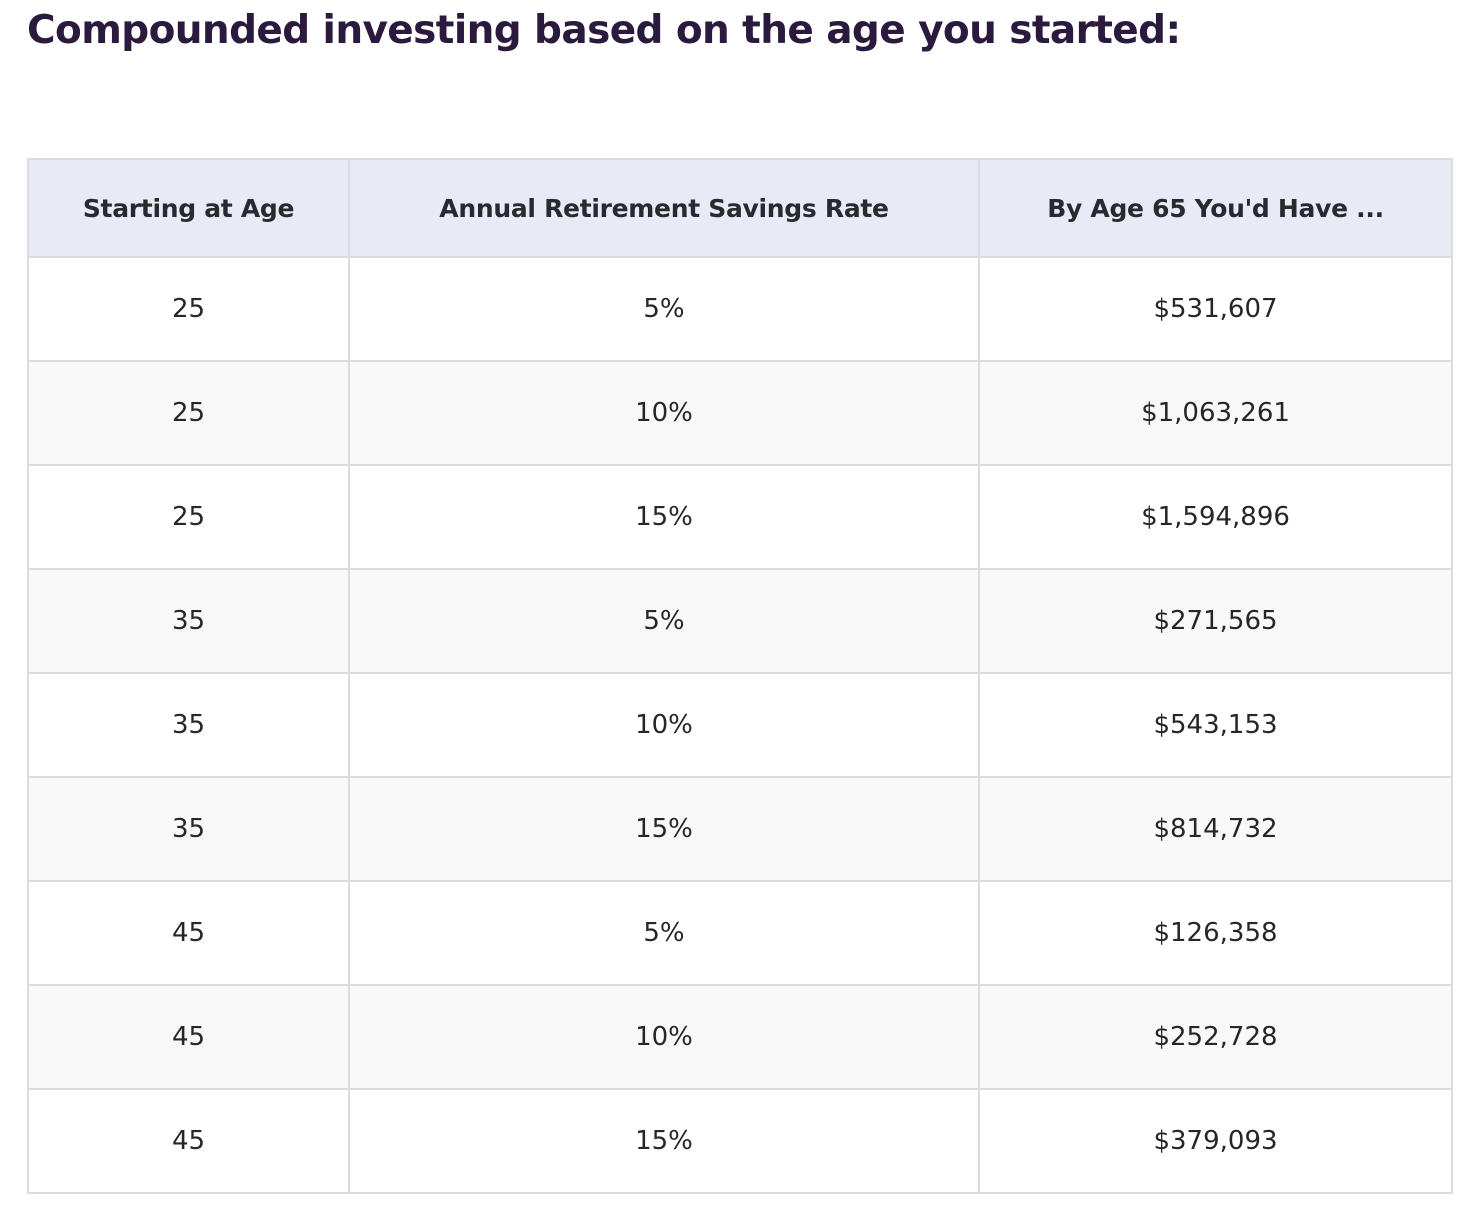 The width and height of the screenshot is (1477, 1232). I want to click on table-row: 45 5% $126,358, so click(740, 933).